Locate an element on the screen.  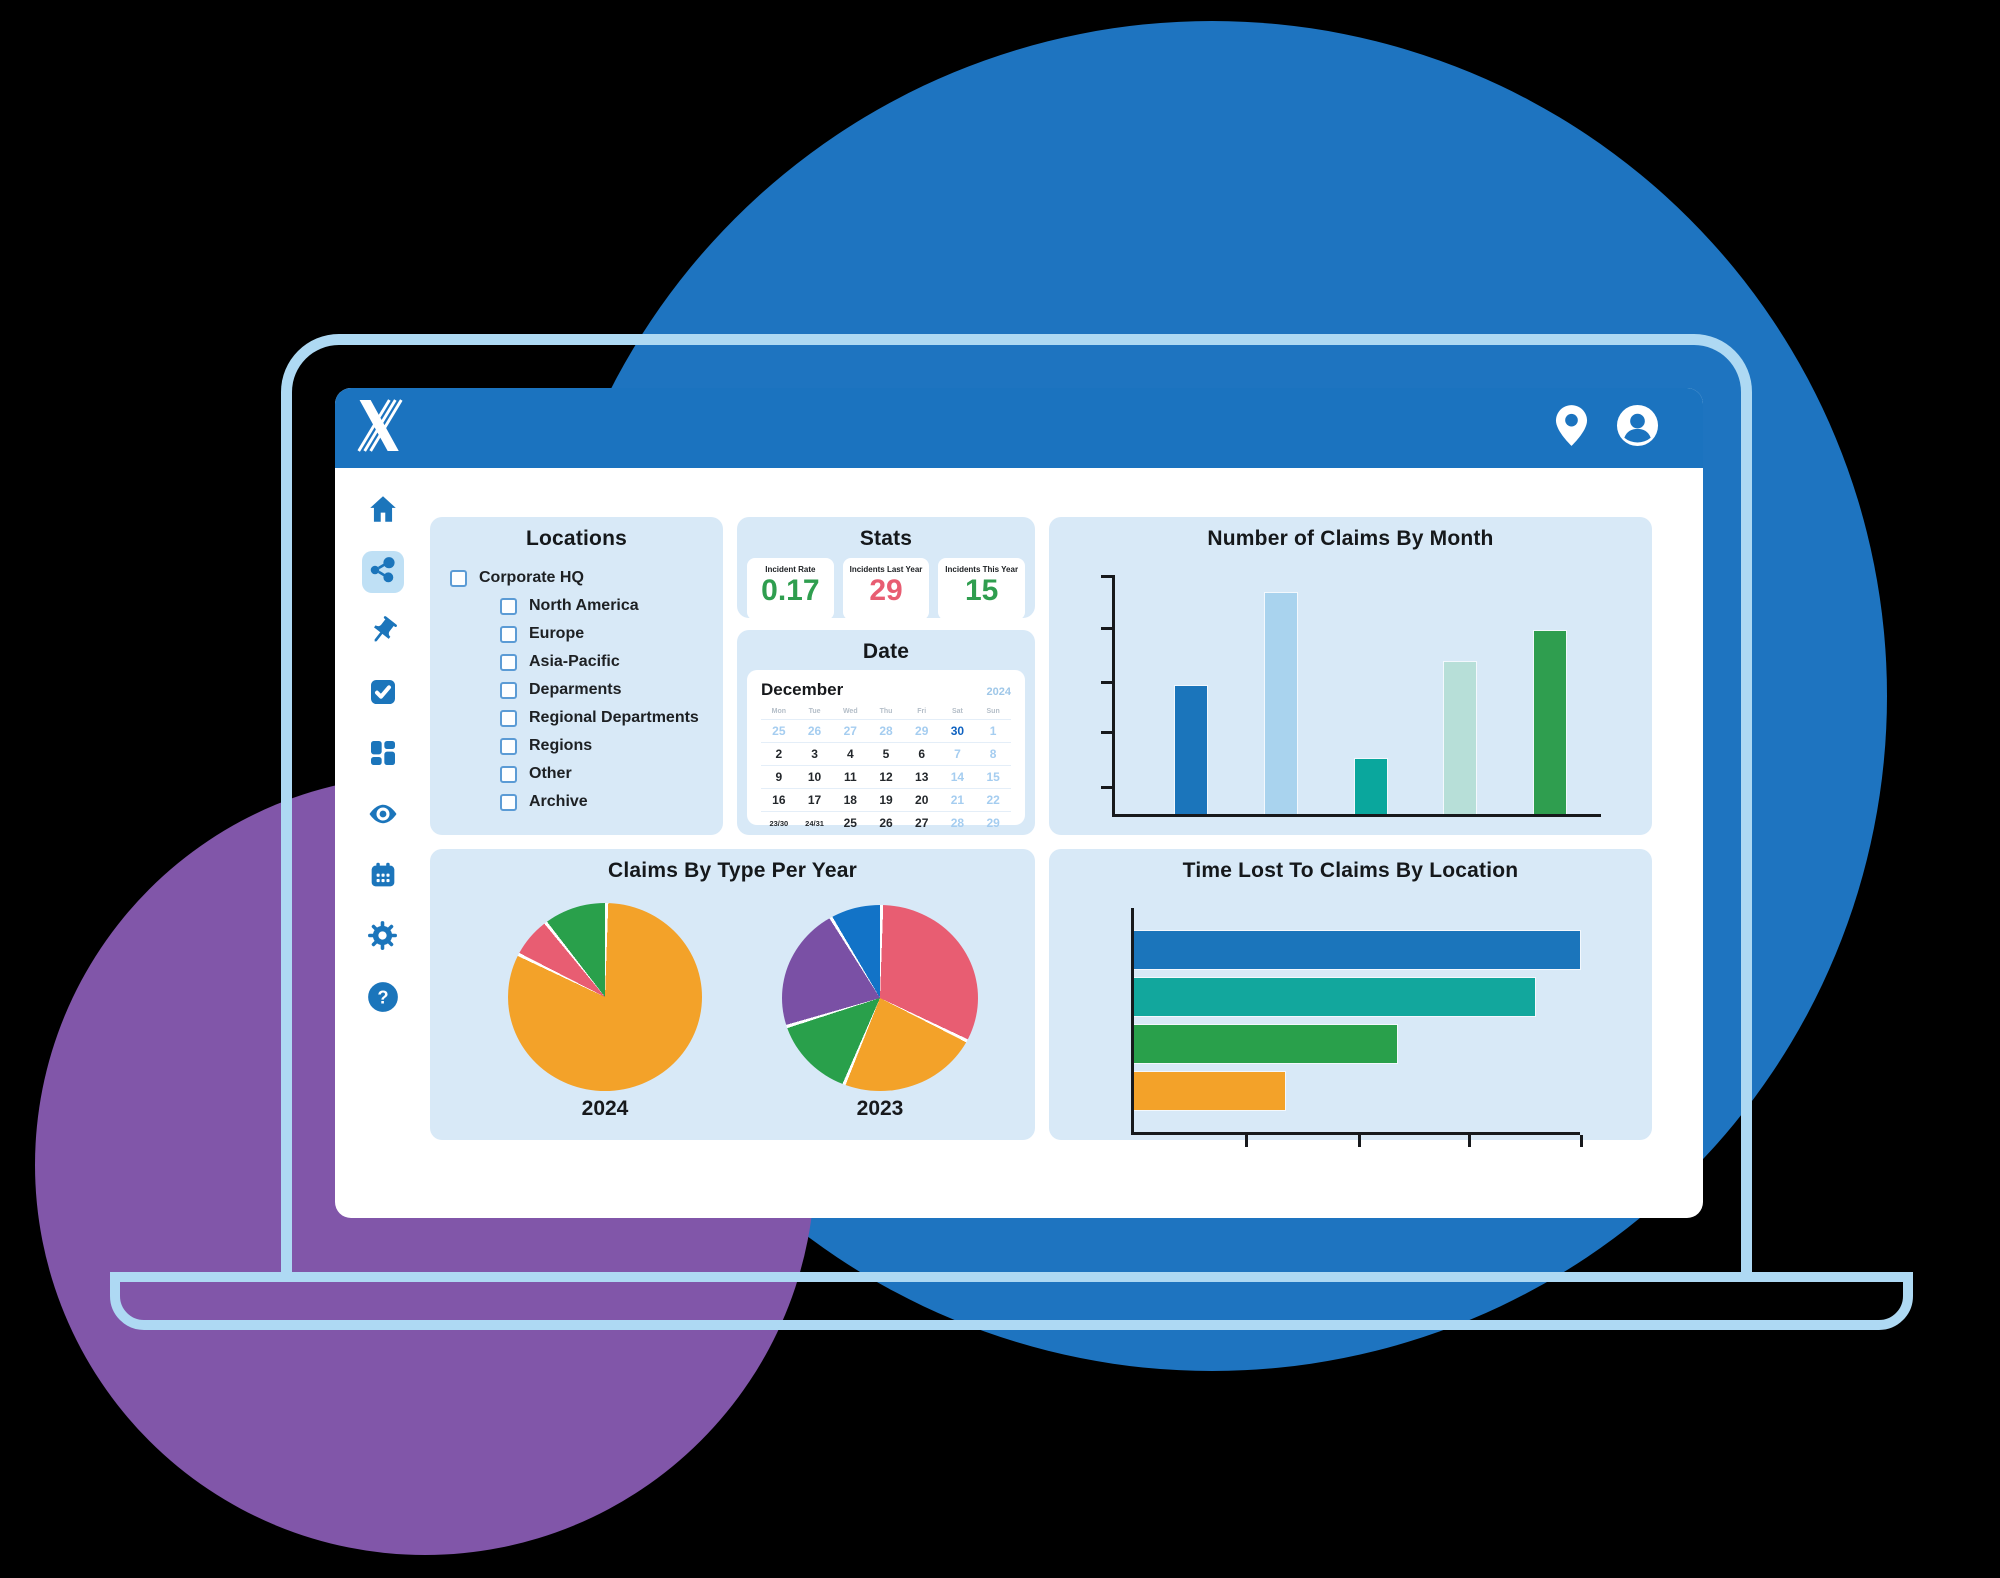
calendar-year: 2024 is located at coordinates (998, 692).